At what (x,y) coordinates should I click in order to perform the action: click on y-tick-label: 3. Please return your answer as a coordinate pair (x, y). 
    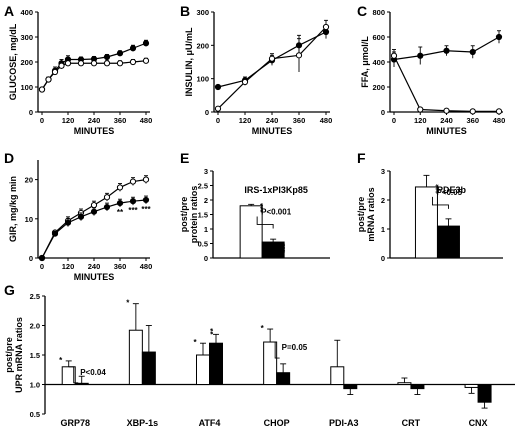
    Looking at the image, I should click on (206, 171).